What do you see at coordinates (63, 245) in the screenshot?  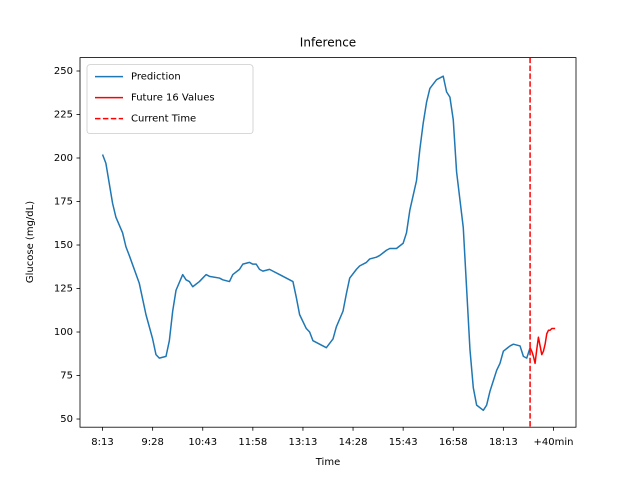 I see `y-tick-label: 150` at bounding box center [63, 245].